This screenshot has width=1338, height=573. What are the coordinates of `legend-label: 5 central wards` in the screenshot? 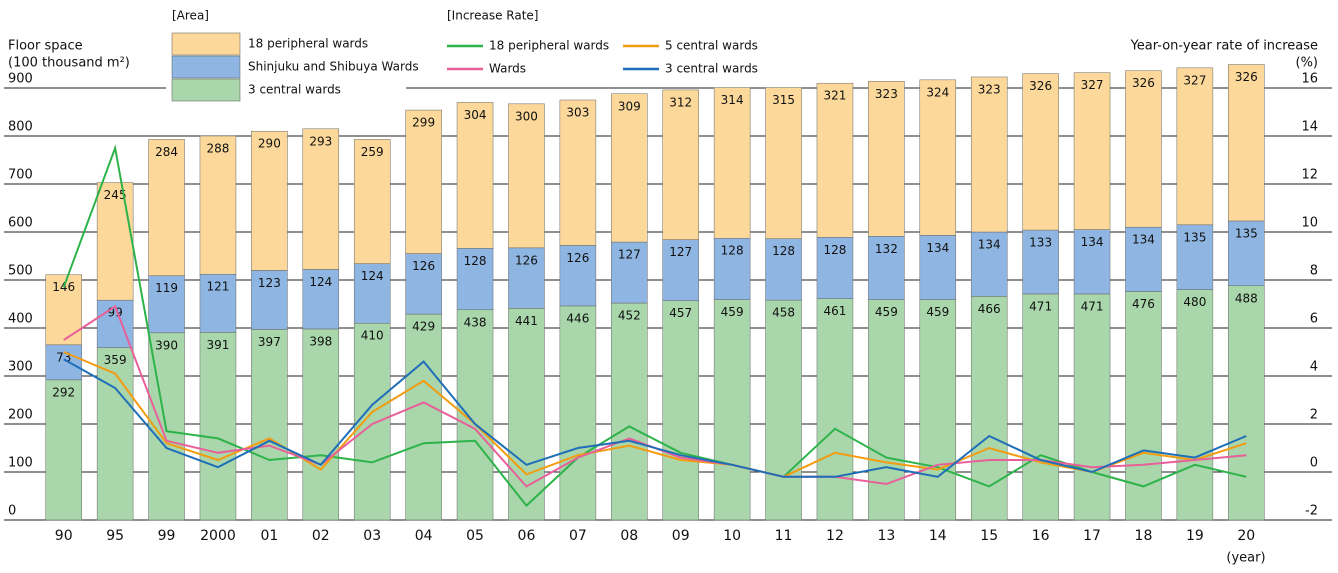 It's located at (711, 46).